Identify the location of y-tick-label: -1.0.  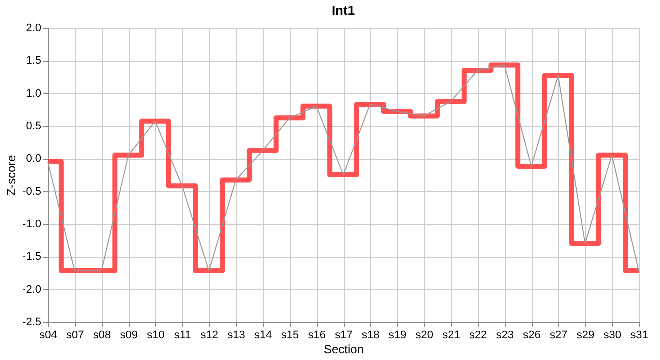
(32, 224).